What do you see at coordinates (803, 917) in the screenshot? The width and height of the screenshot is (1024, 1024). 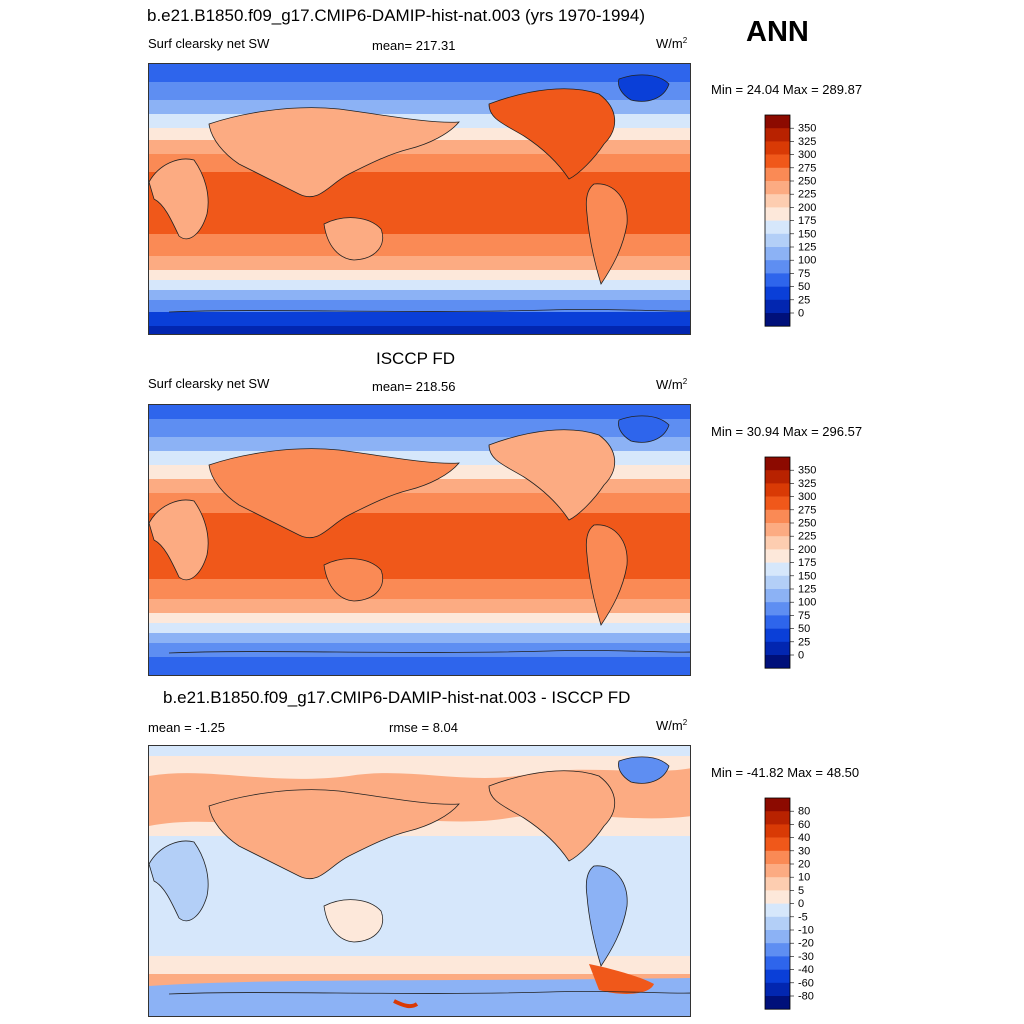 I see `colorbar-label: -5` at bounding box center [803, 917].